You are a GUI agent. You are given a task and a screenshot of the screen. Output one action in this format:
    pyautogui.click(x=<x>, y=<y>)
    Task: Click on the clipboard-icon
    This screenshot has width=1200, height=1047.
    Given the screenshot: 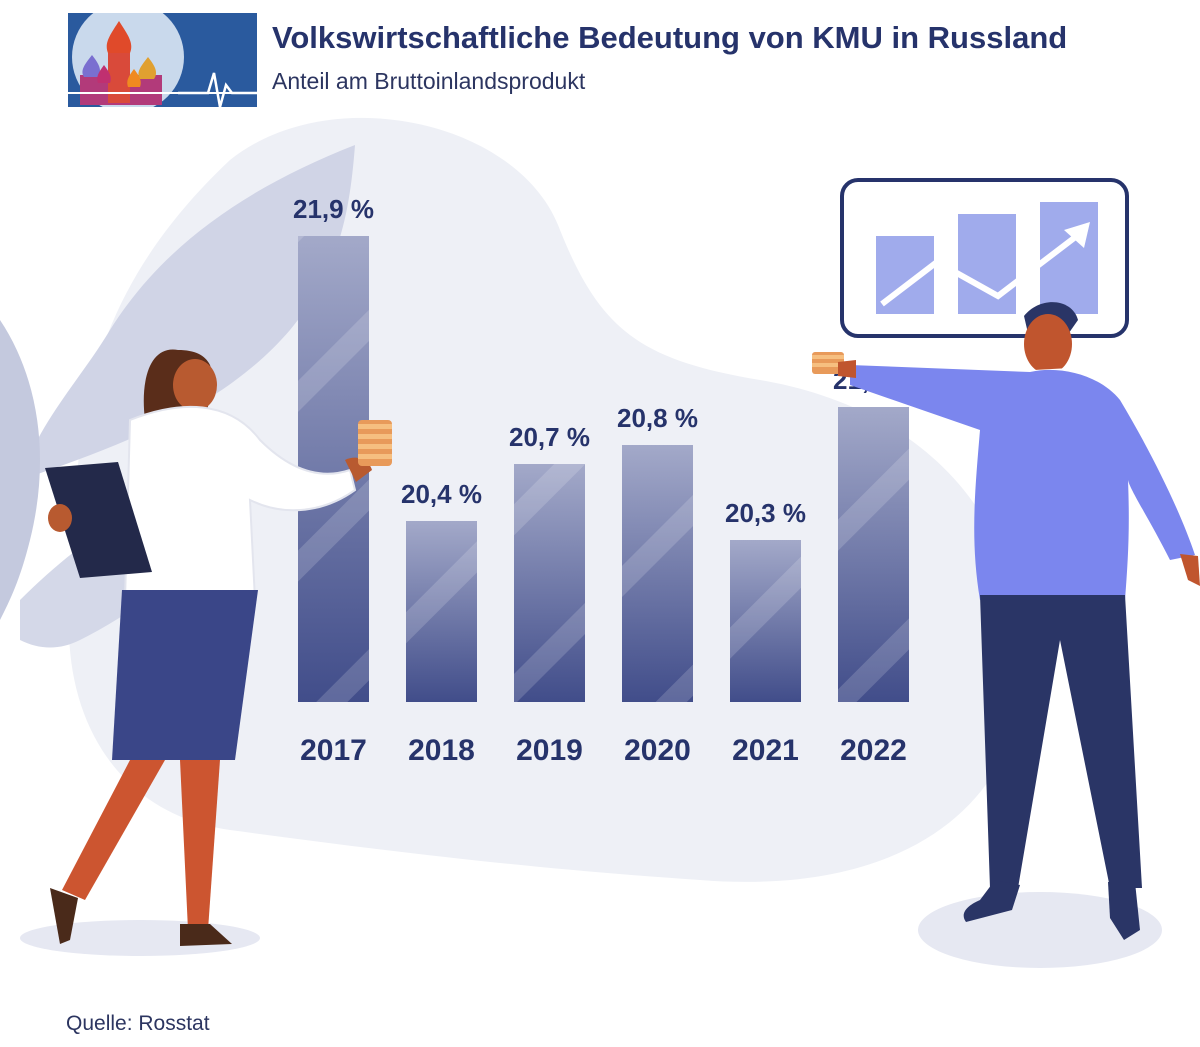 What is the action you would take?
    pyautogui.click(x=98, y=520)
    